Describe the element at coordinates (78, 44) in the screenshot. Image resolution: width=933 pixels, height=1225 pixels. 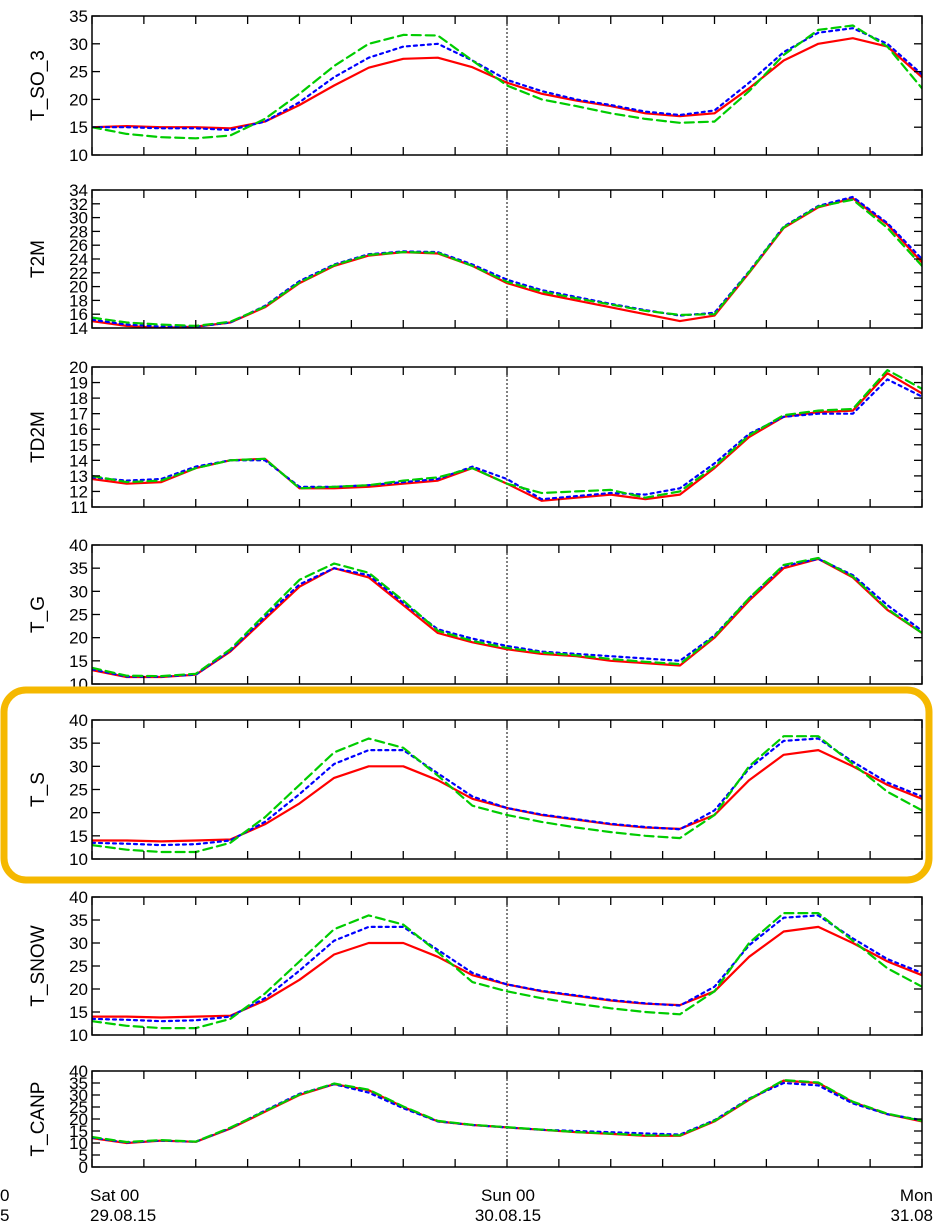
I see `y-tick-label-t-so-3: 30` at that location.